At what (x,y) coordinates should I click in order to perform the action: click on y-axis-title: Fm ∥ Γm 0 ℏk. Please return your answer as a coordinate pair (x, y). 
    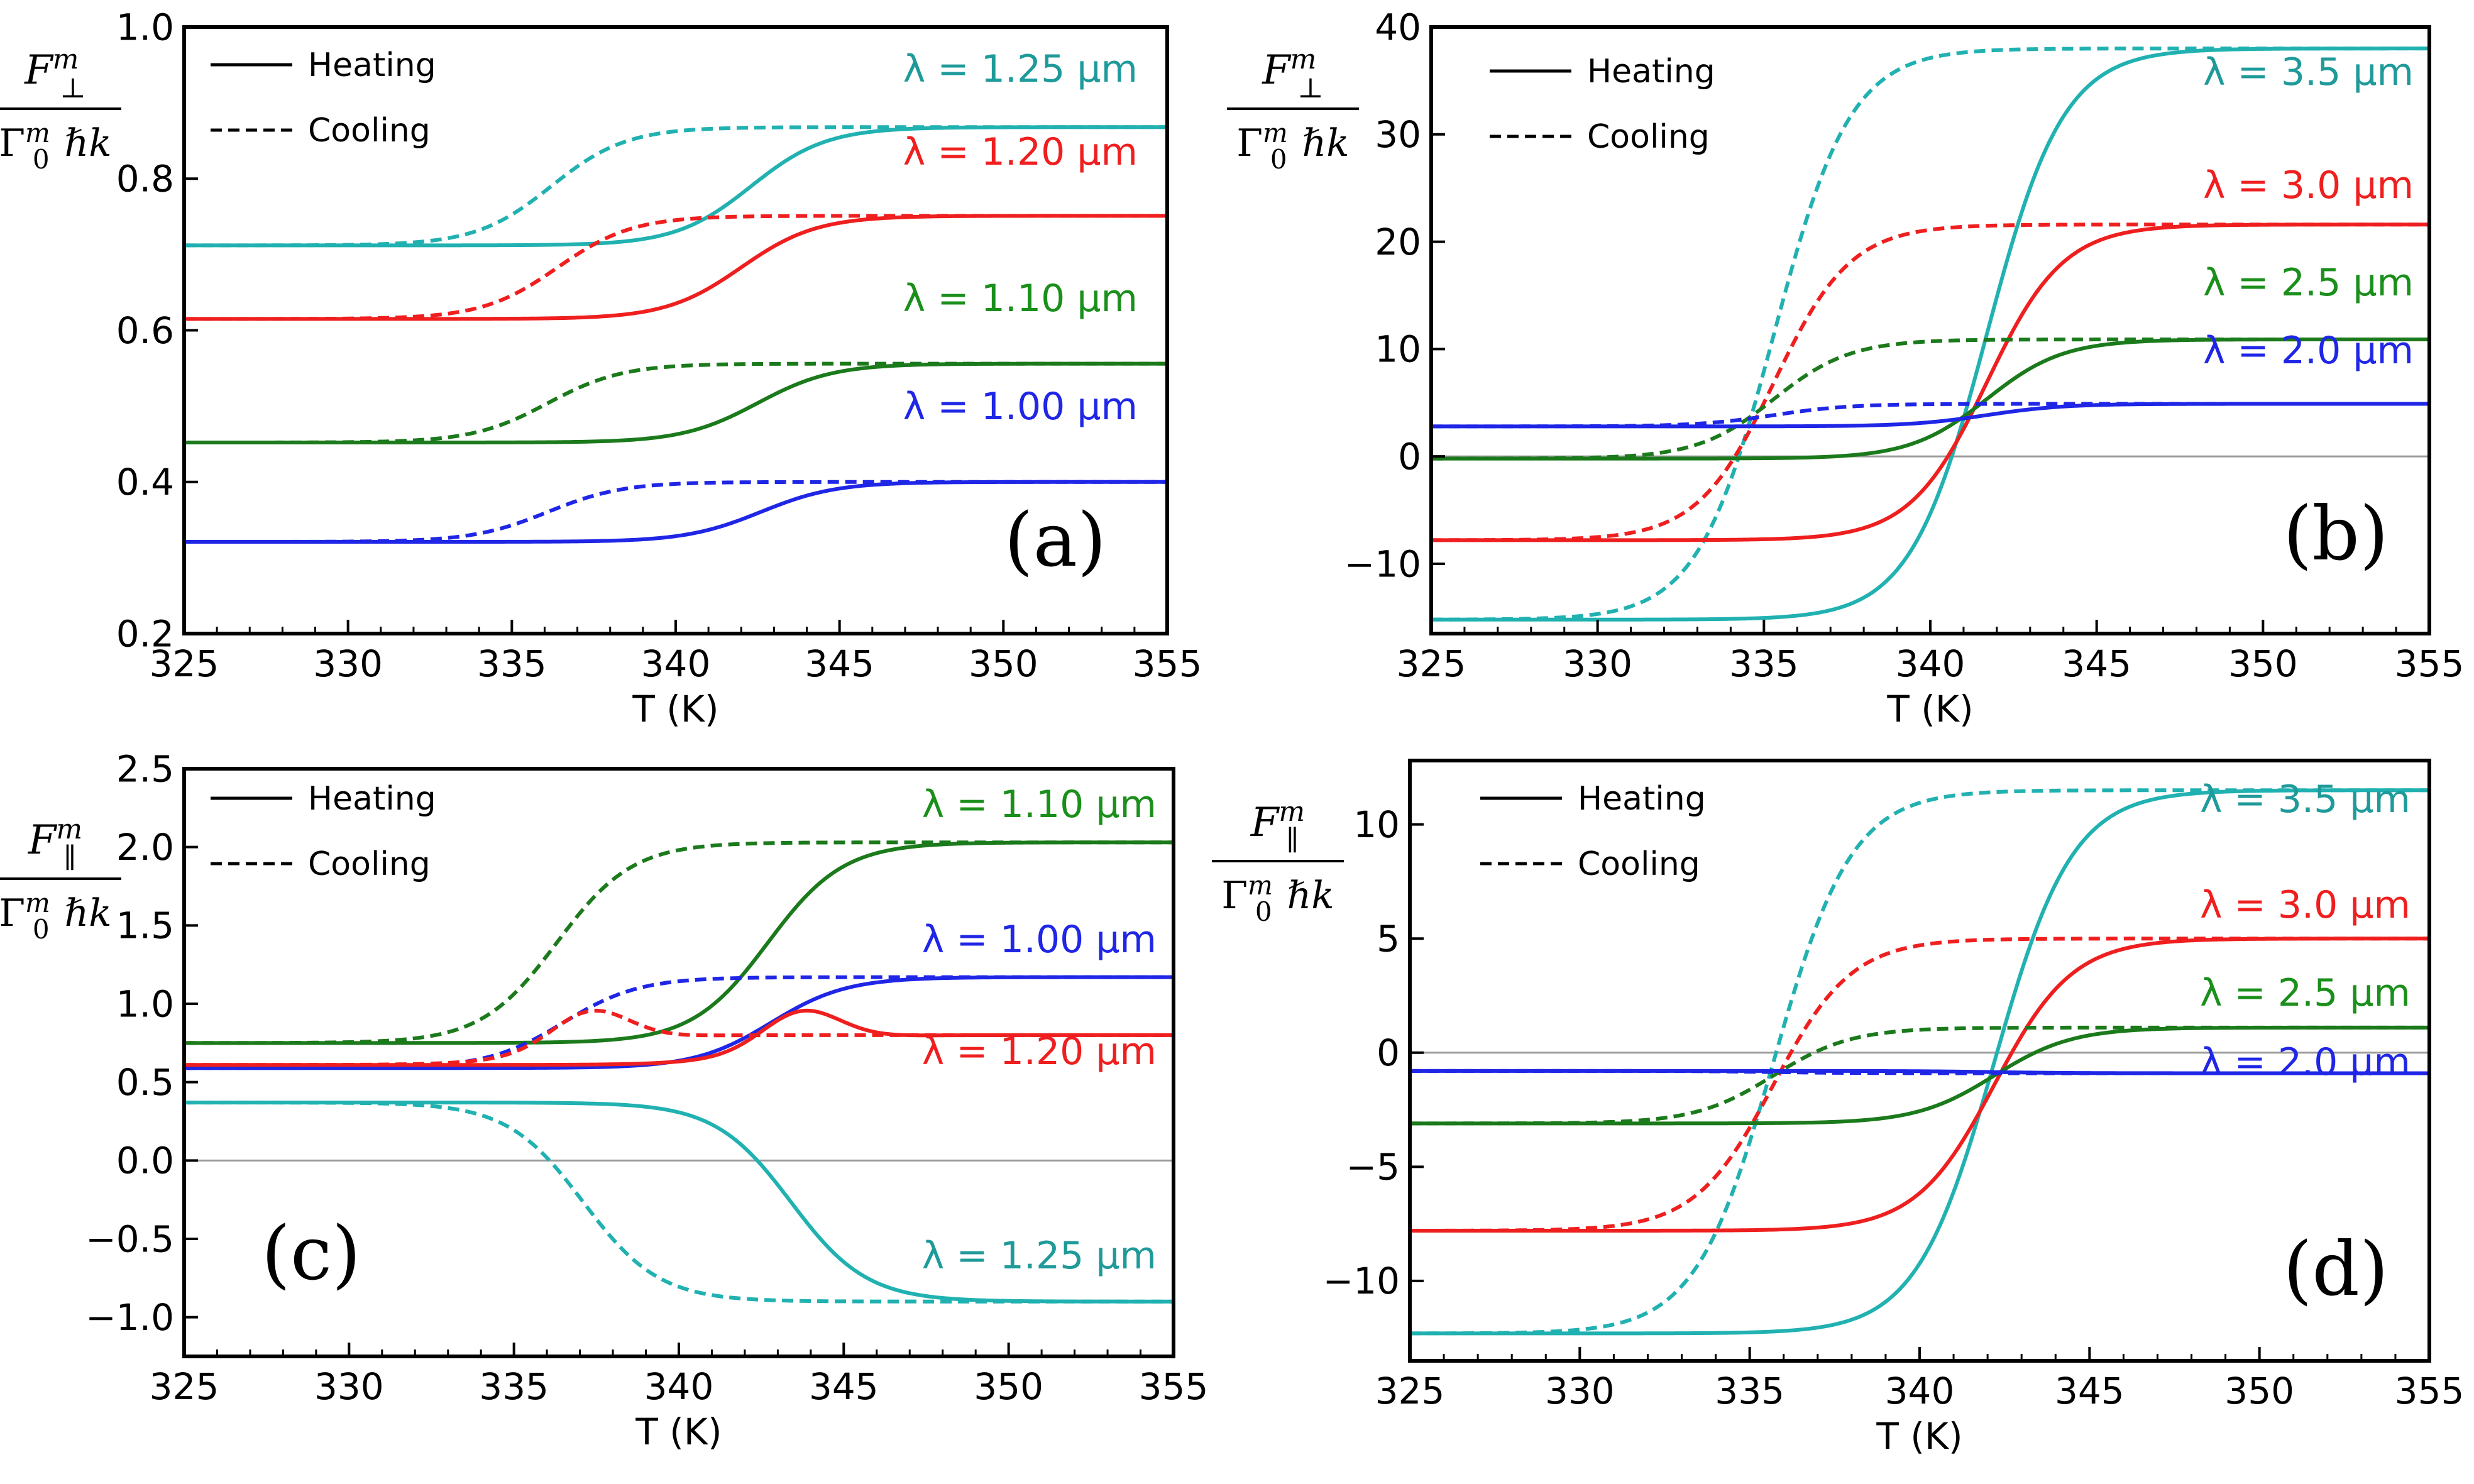
    Looking at the image, I should click on (60, 879).